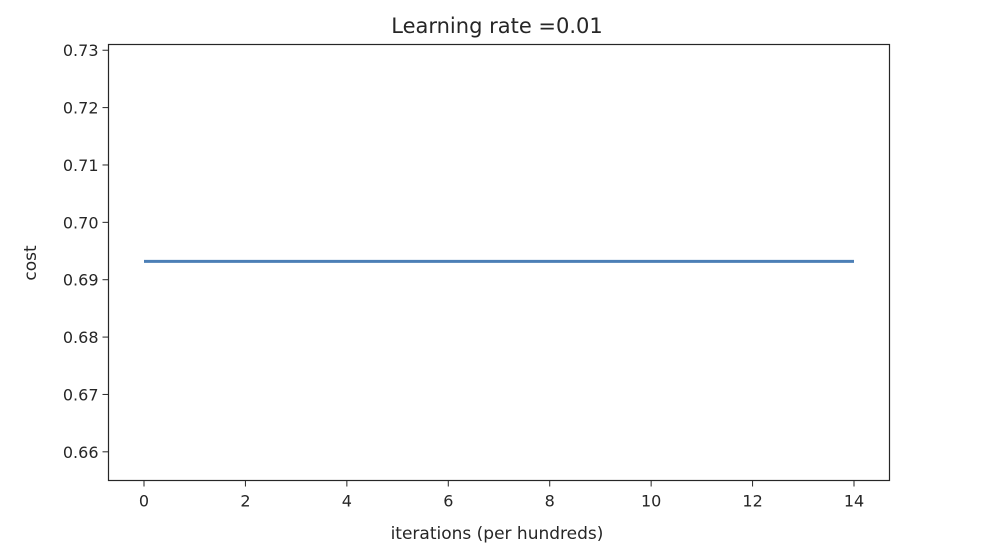  Describe the element at coordinates (497, 26) in the screenshot. I see `chart-title: Learning rate =0.01` at that location.